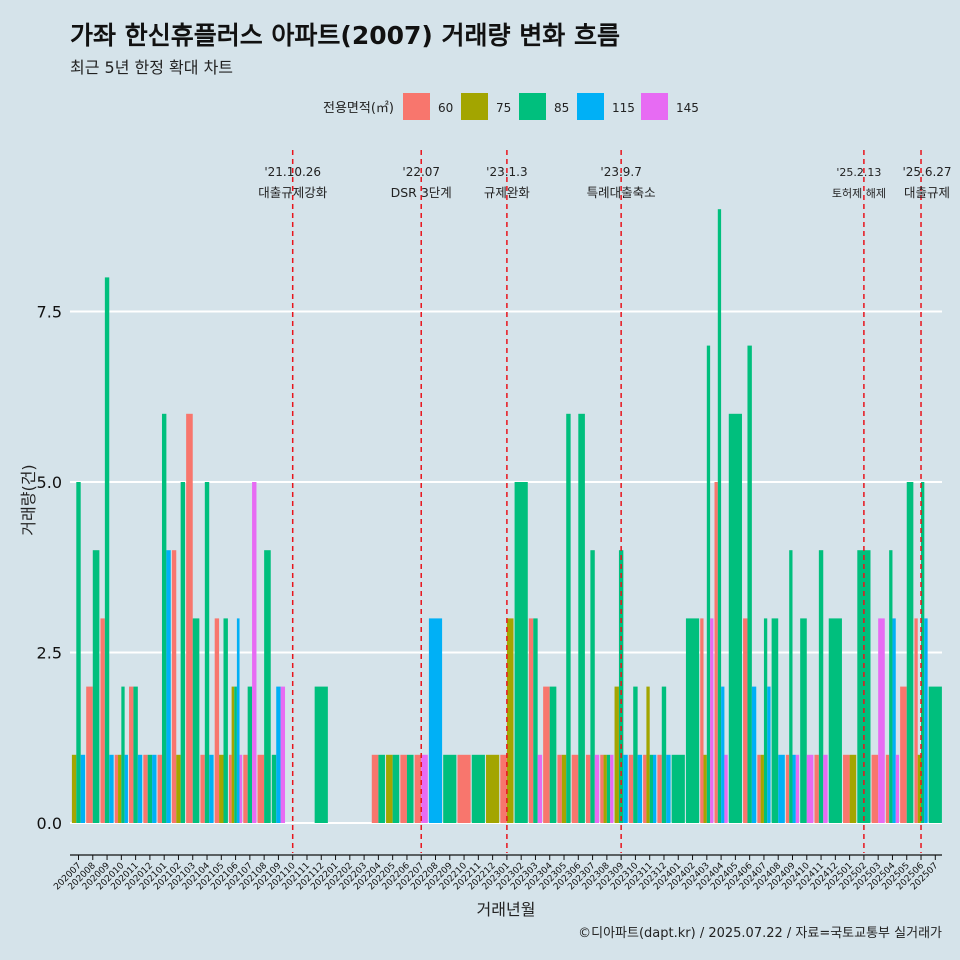 The height and width of the screenshot is (960, 960). I want to click on legend-label-60: 60, so click(445, 108).